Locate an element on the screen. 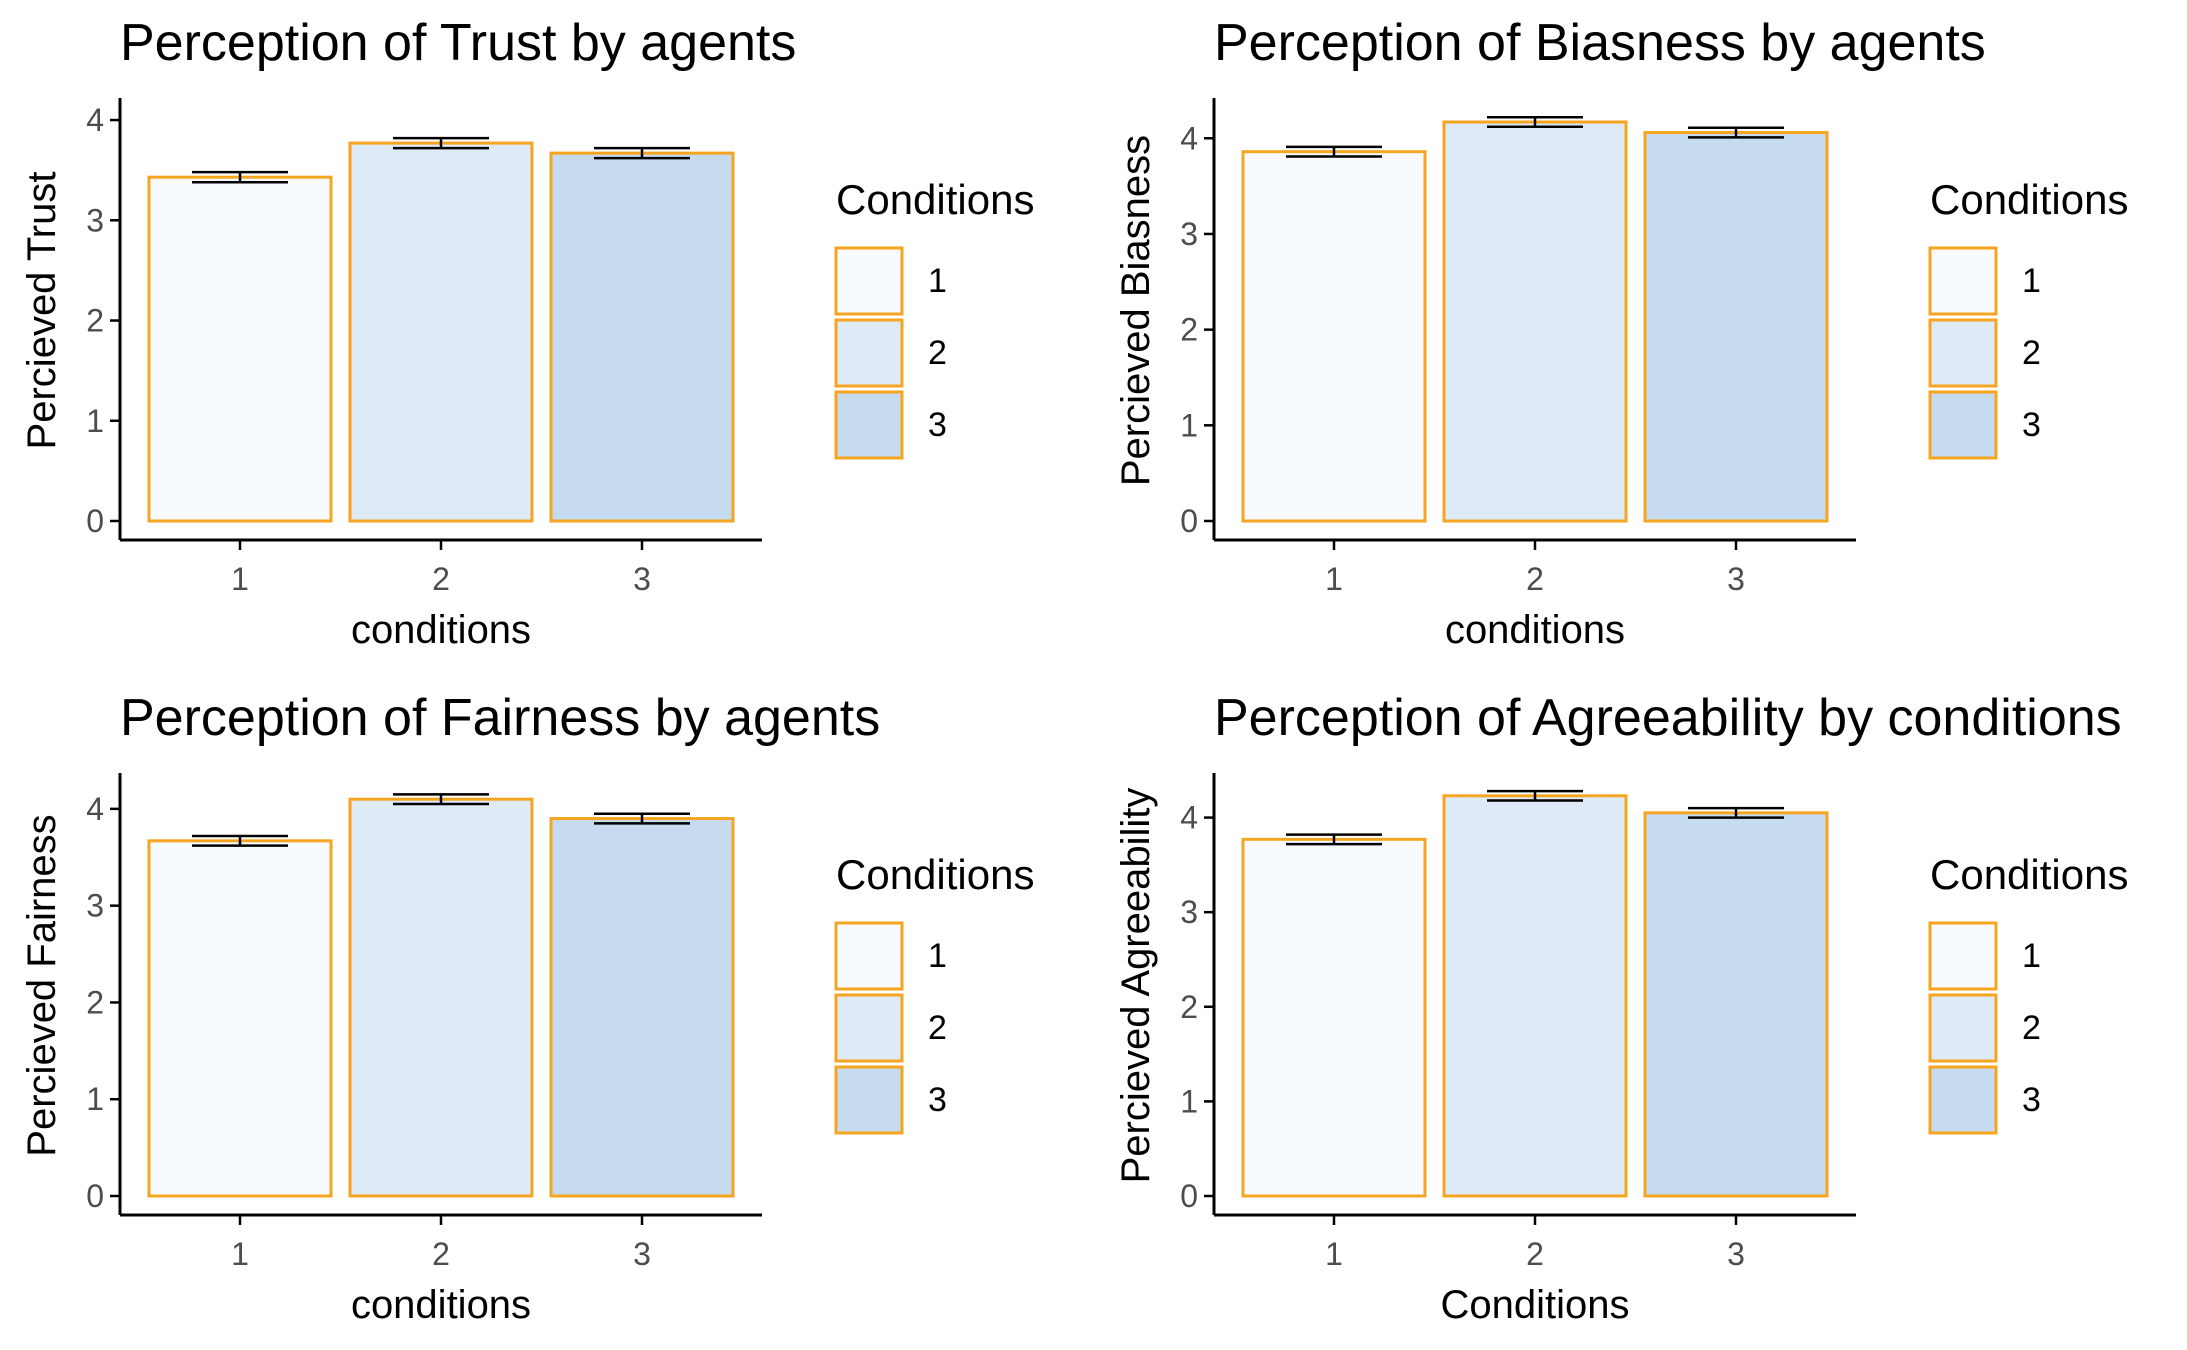 The height and width of the screenshot is (1350, 2187). y-axis-label: Percieved Biasness is located at coordinates (1136, 310).